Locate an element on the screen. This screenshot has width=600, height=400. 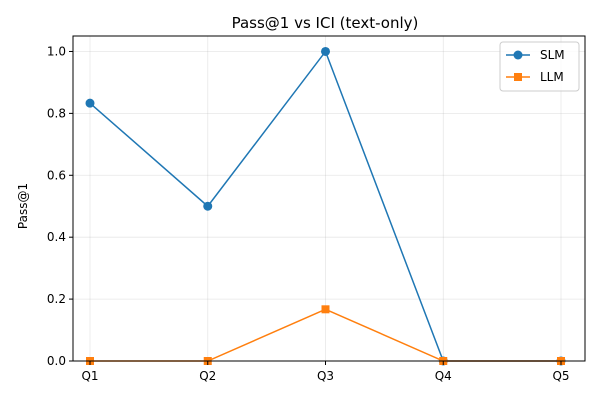
legend-marker-slm is located at coordinates (518, 55).